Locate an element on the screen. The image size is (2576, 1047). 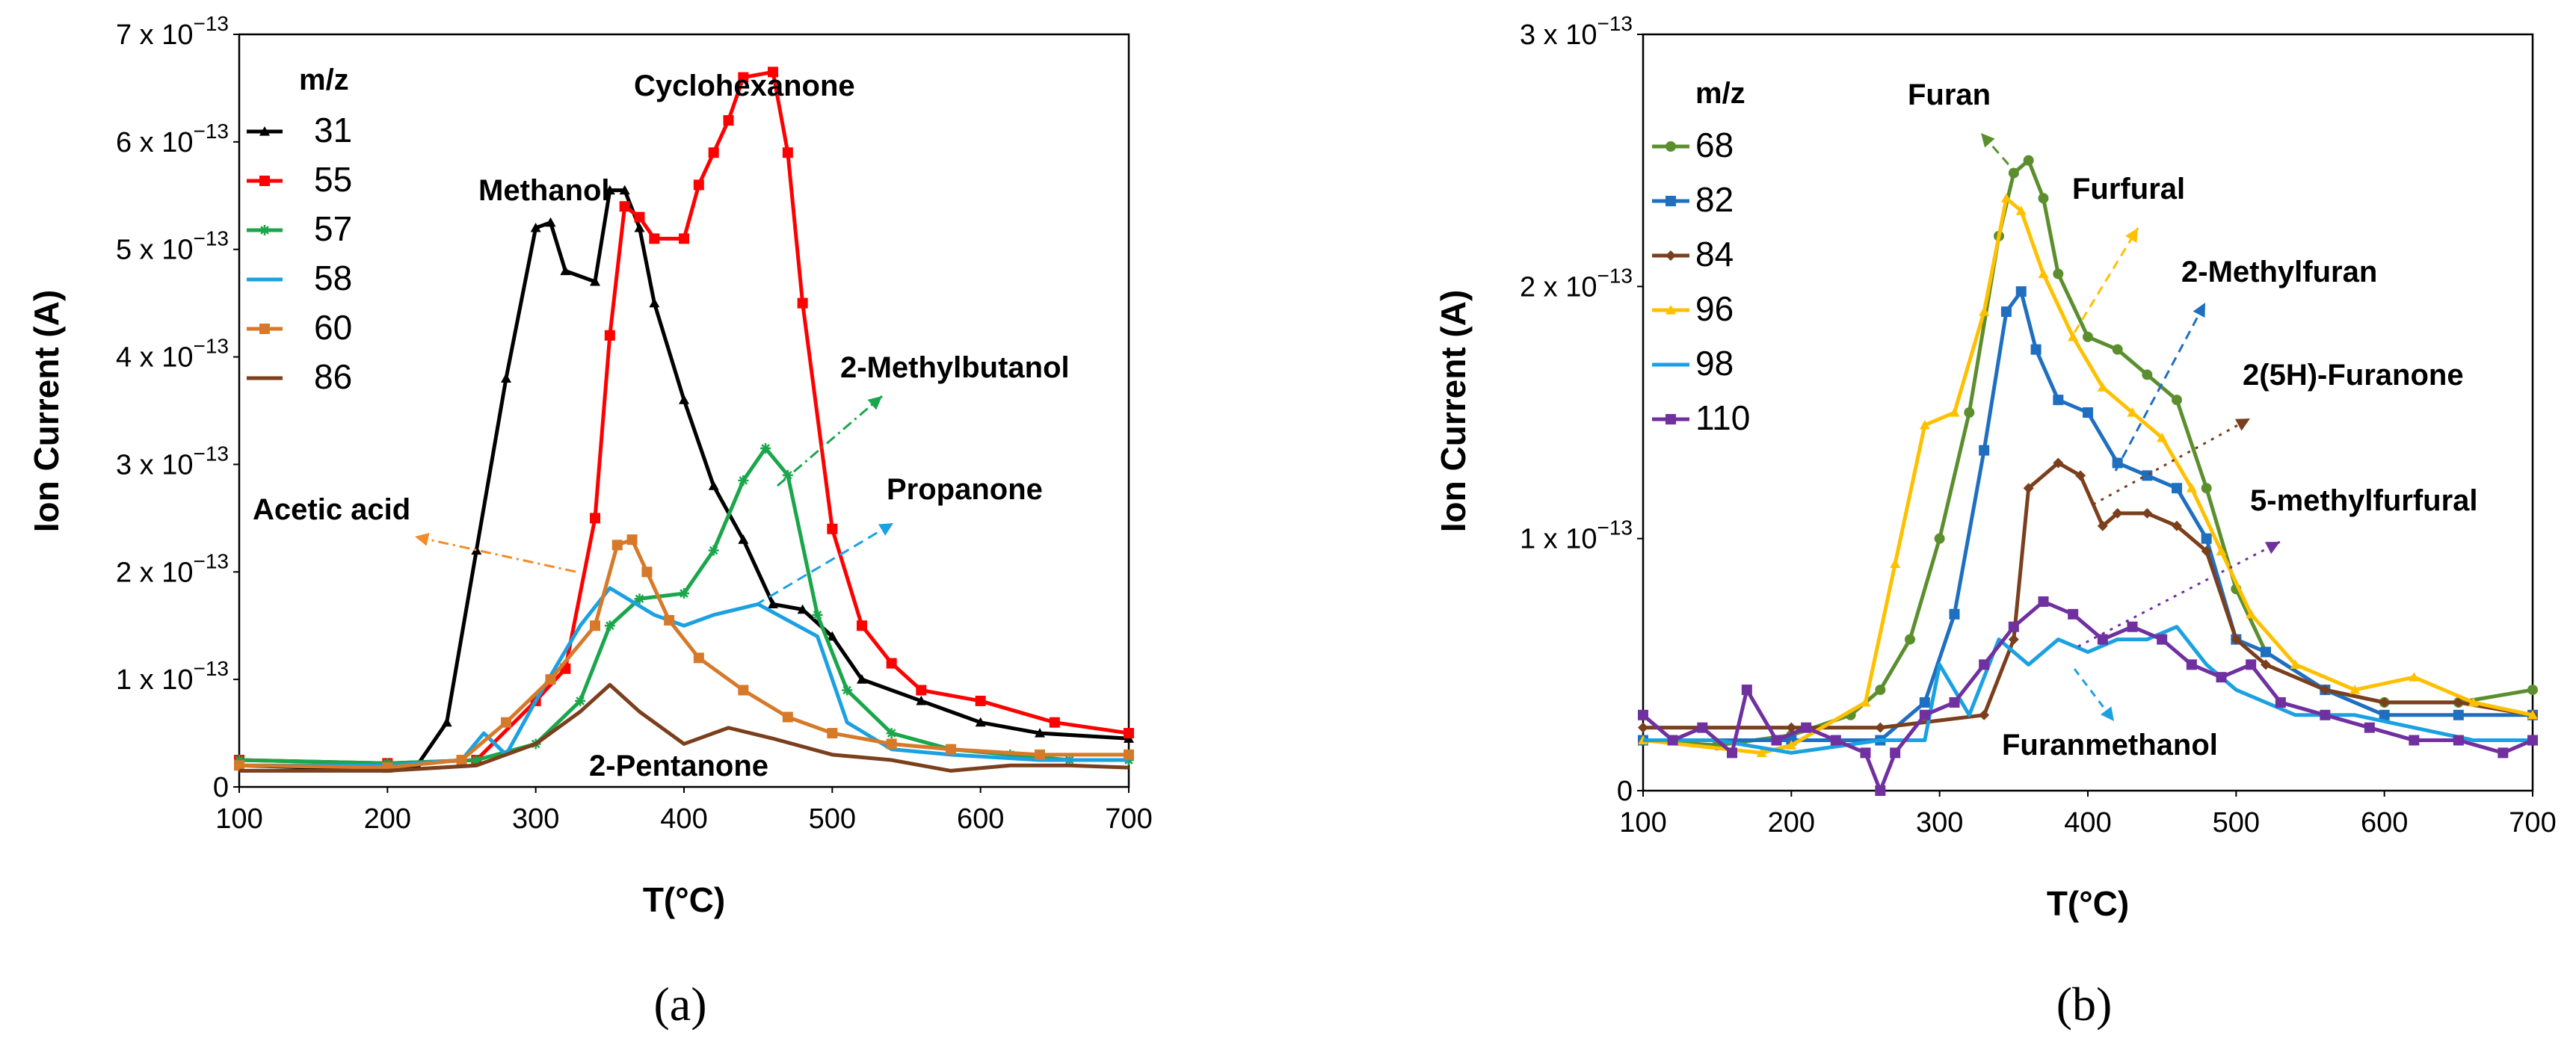
x-tick-labels-a: 100 200 300 400 500 600 700 is located at coordinates (684, 811).